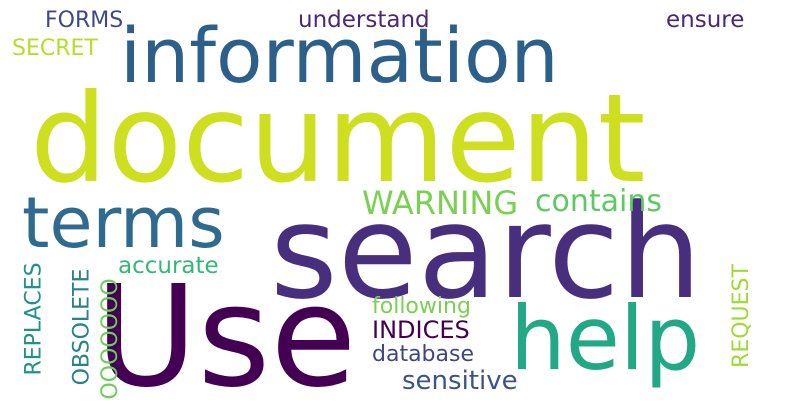 This screenshot has height=405, width=790. Describe the element at coordinates (598, 201) in the screenshot. I see `word-contains: contains` at that location.